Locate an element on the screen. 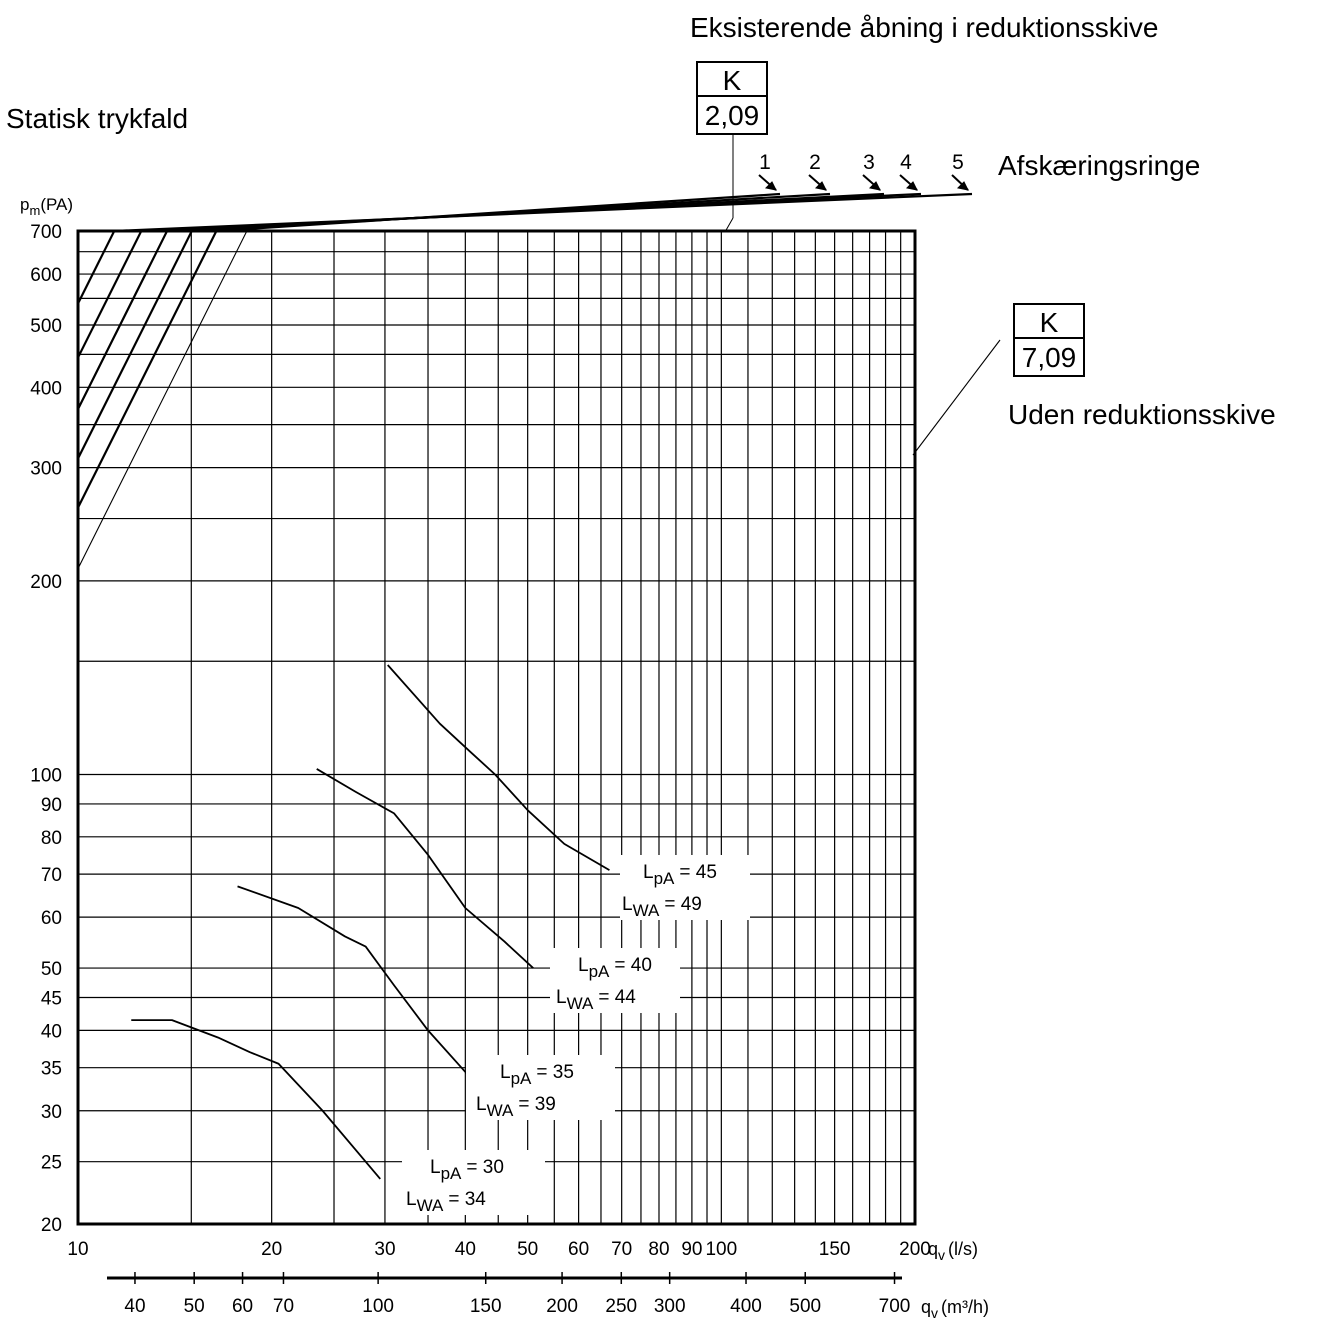 The width and height of the screenshot is (1334, 1323). ring-extension is located at coordinates (543, 212).